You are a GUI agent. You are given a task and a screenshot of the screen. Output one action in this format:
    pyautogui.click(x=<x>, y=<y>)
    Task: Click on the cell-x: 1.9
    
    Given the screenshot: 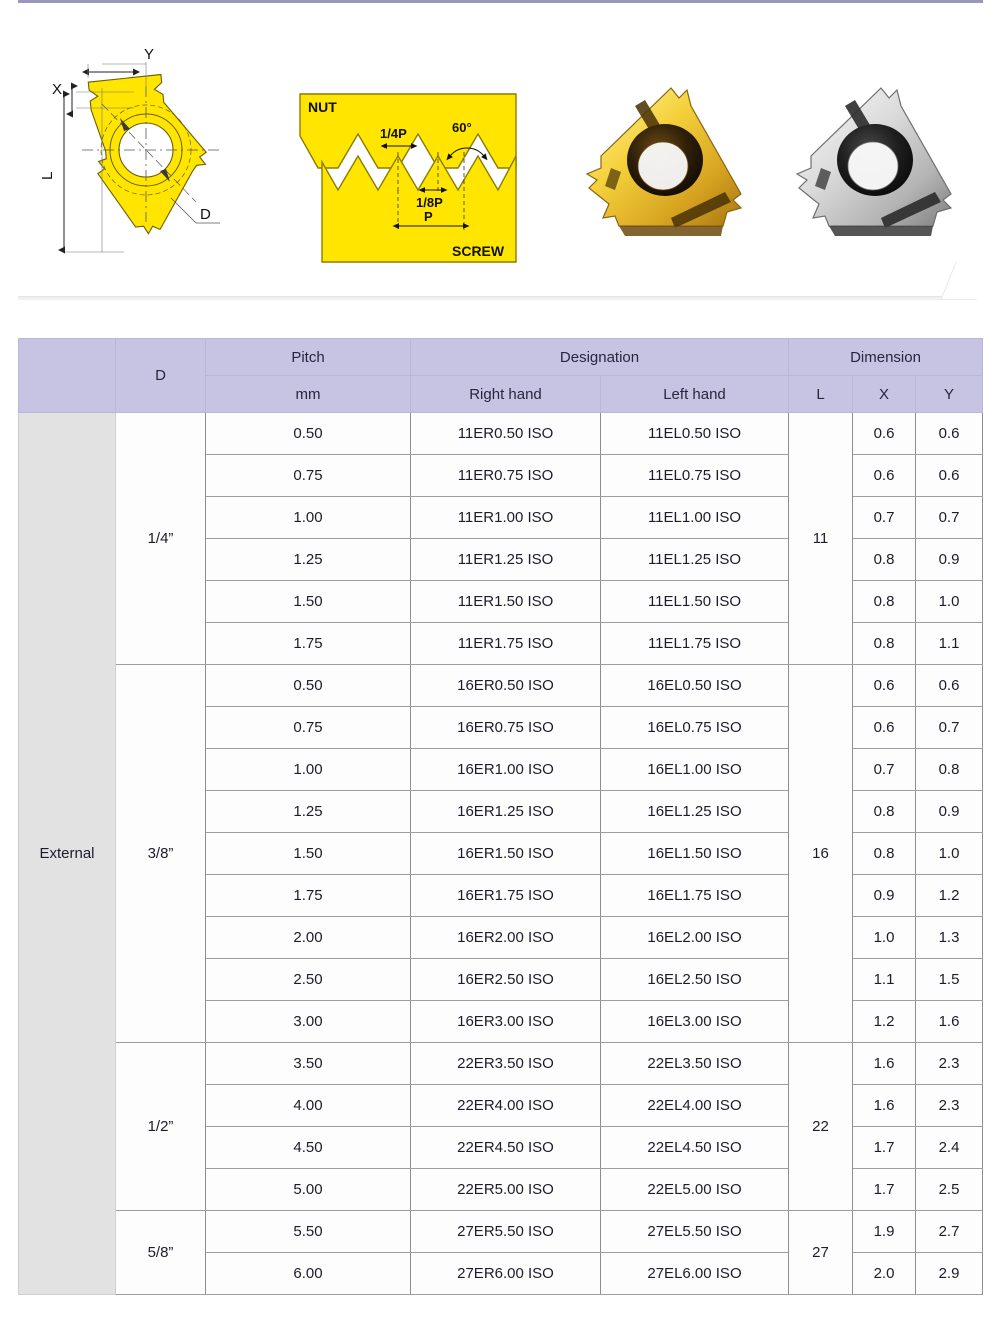 What is the action you would take?
    pyautogui.click(x=884, y=1231)
    